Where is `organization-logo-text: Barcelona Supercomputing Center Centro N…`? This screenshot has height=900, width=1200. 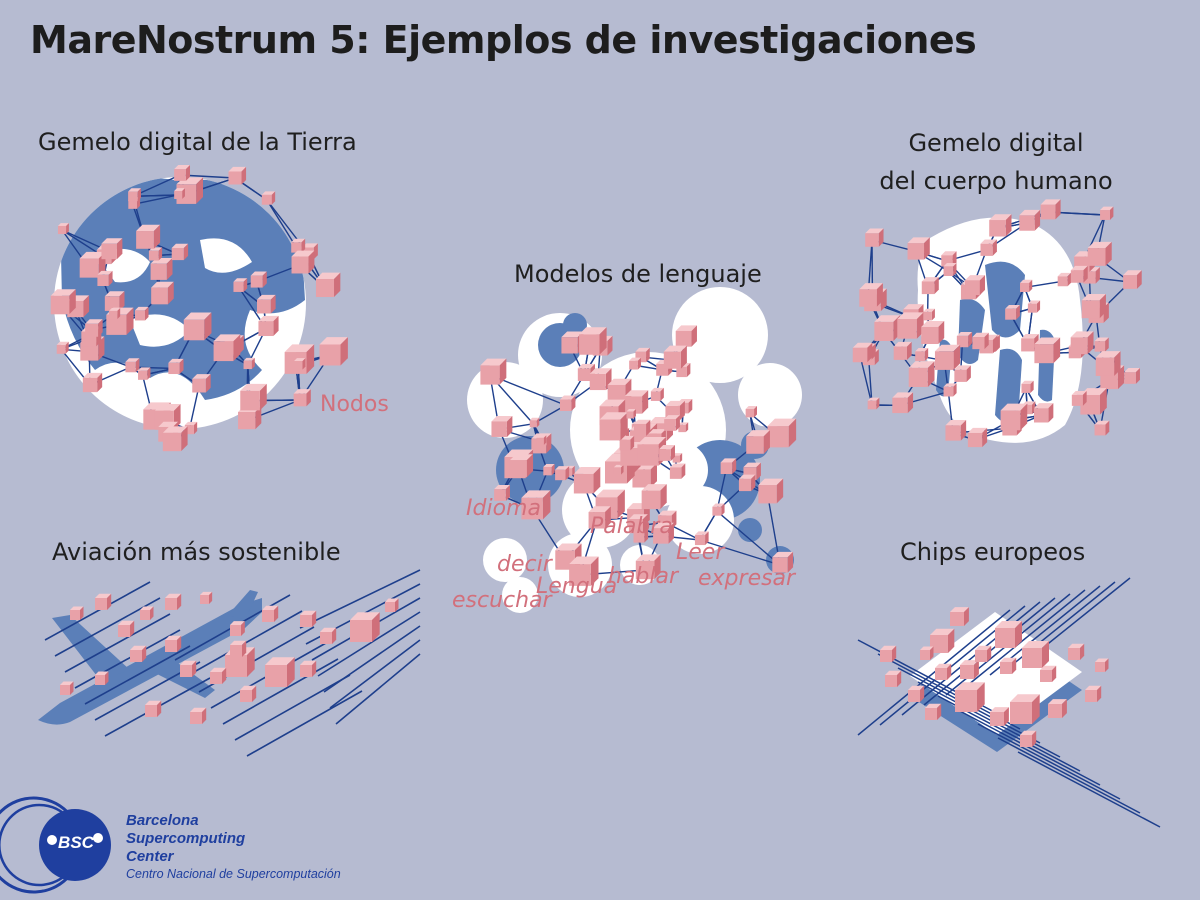 organization-logo-text: Barcelona Supercomputing Center Centro N… is located at coordinates (233, 847).